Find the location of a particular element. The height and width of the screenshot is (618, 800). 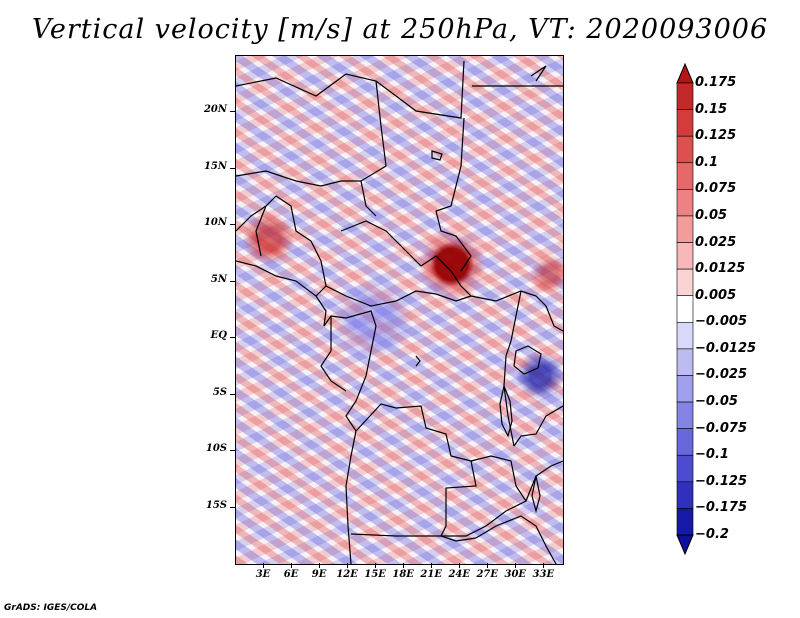

colorbar is located at coordinates (685, 309).